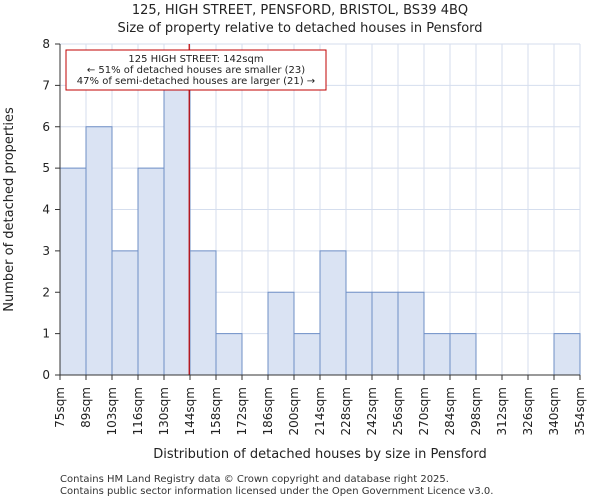  What do you see at coordinates (151, 271) in the screenshot?
I see `bar-116sqm` at bounding box center [151, 271].